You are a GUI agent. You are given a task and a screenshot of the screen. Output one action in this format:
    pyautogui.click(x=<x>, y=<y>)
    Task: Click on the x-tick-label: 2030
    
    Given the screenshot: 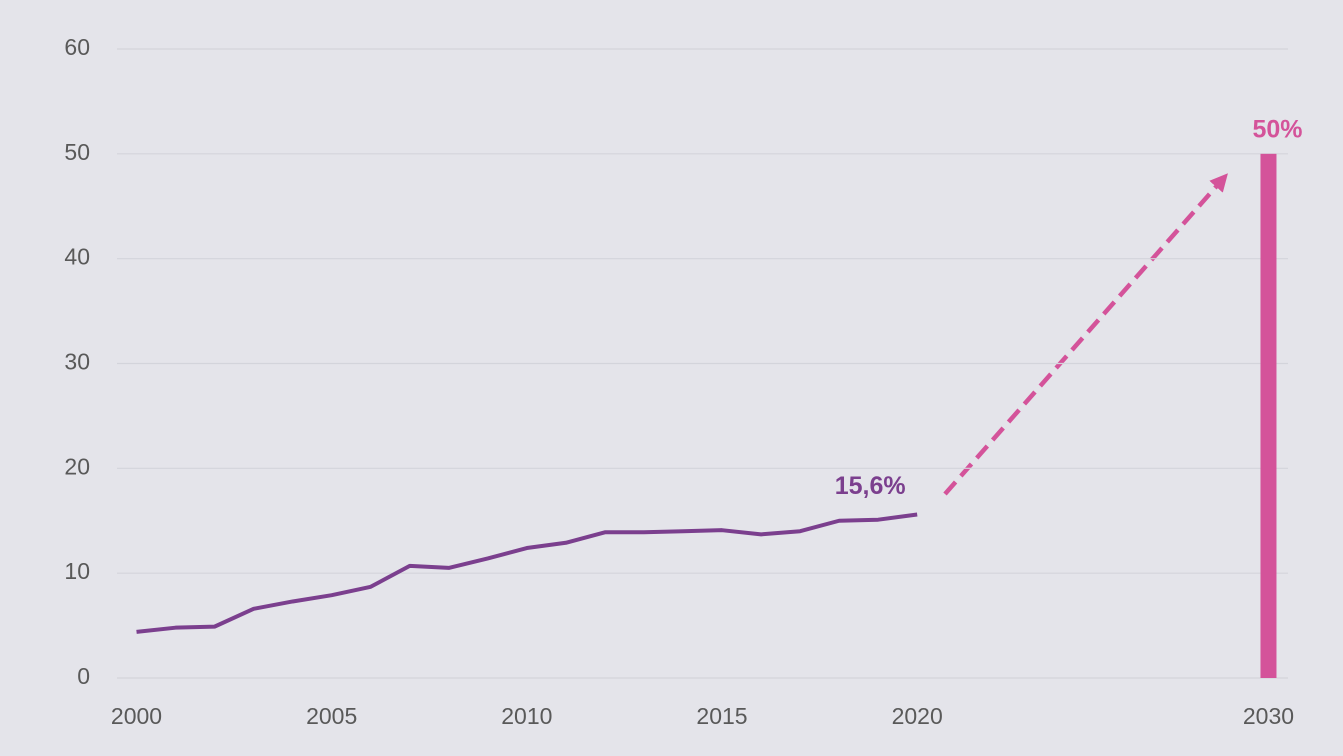 What is the action you would take?
    pyautogui.click(x=1268, y=716)
    